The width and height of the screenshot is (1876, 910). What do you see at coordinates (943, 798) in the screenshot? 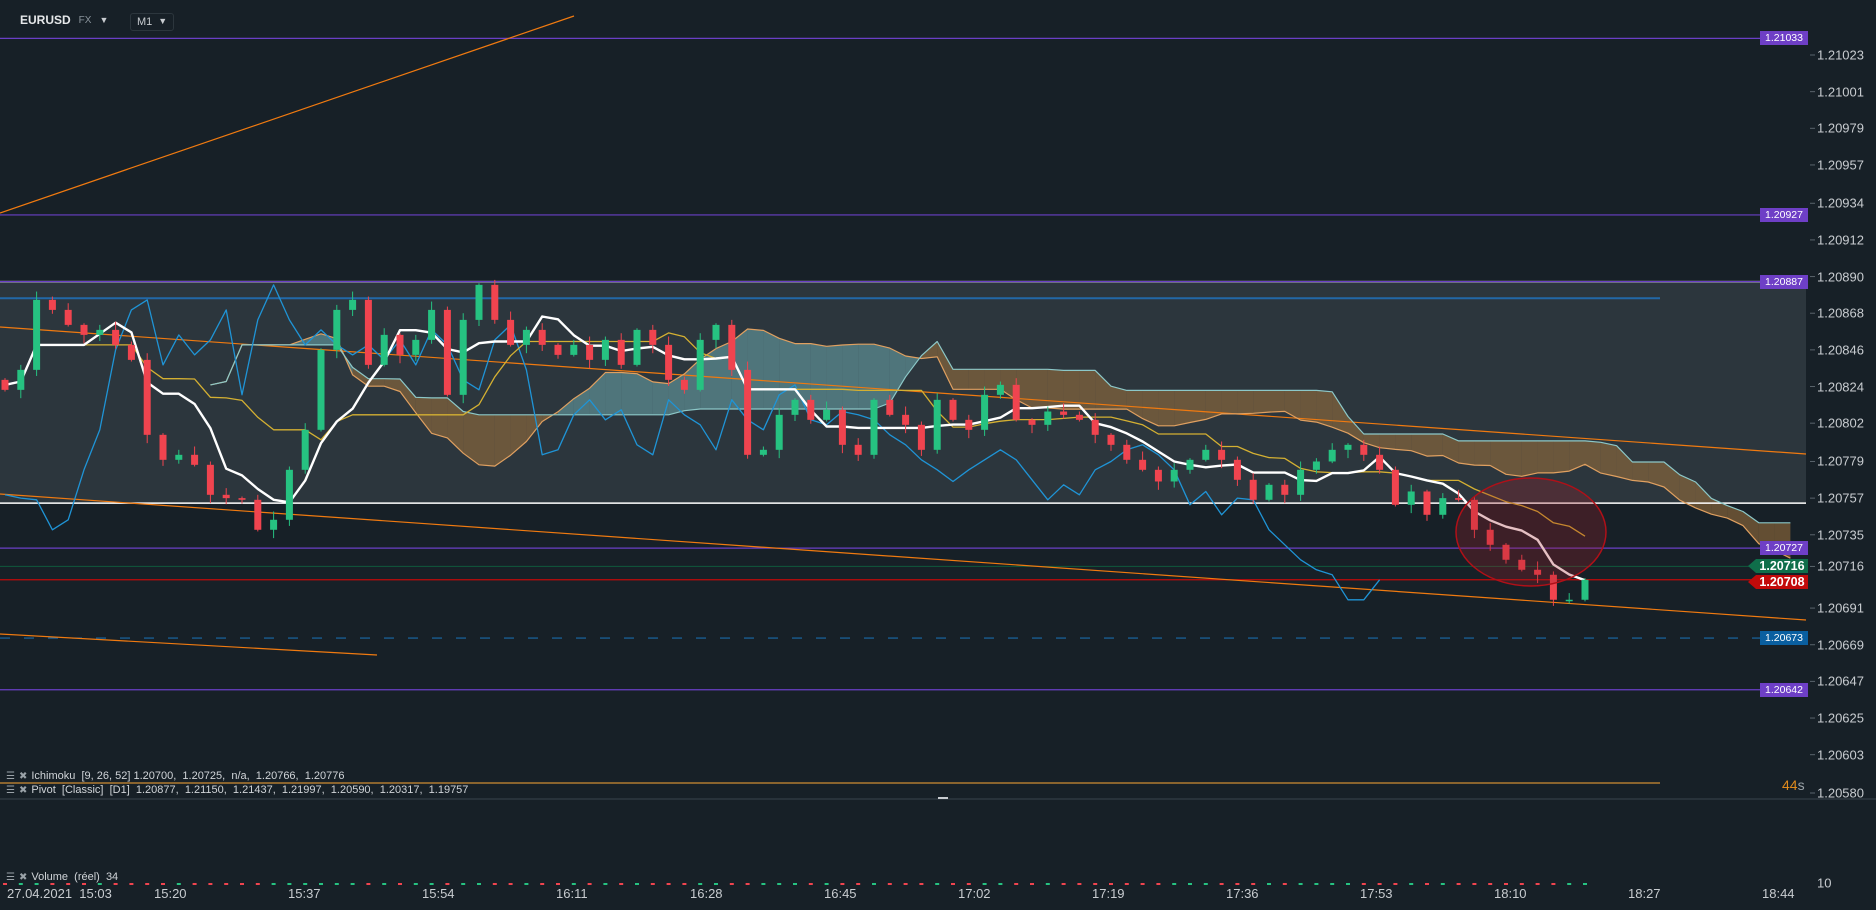
I see `pane-resize-handle` at bounding box center [943, 798].